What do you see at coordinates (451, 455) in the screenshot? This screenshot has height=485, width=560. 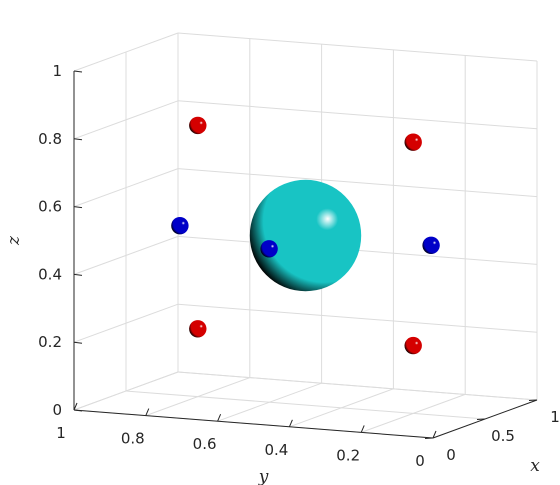 I see `x-tick-label: 0` at bounding box center [451, 455].